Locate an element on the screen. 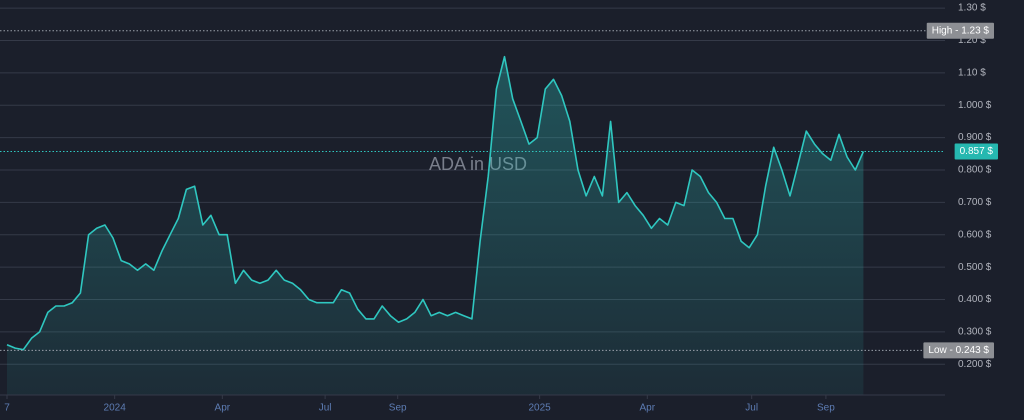 The image size is (1024, 420). y-tick-label: 0.900 $ is located at coordinates (975, 137).